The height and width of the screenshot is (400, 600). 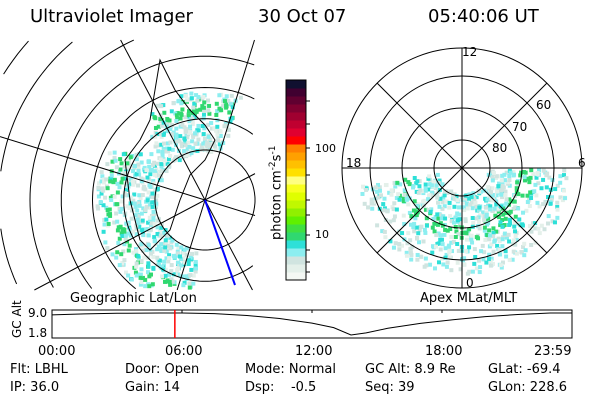 I want to click on mlt-12: 12, so click(x=470, y=52).